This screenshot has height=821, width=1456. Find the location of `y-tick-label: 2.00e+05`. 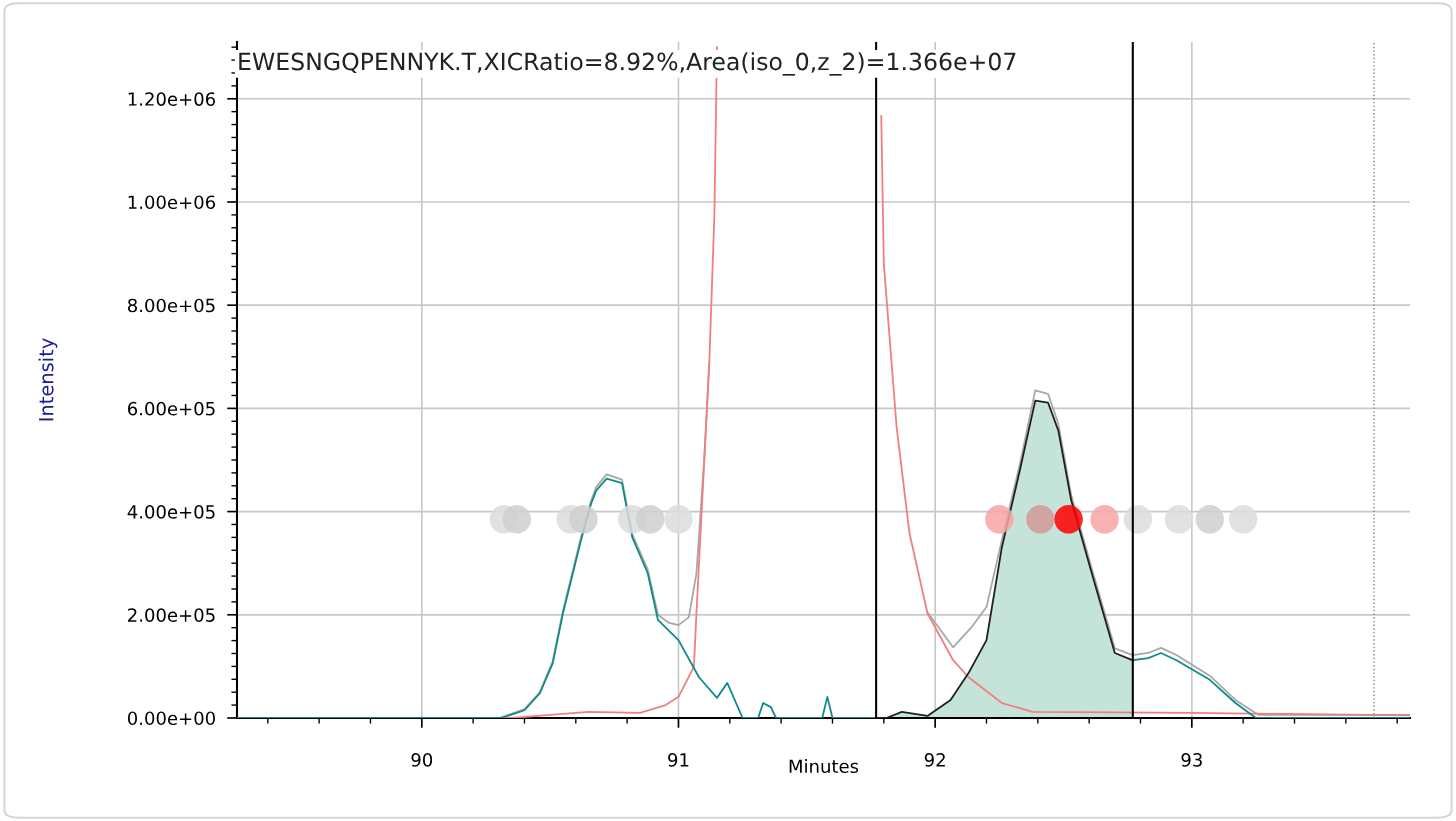

y-tick-label: 2.00e+05 is located at coordinates (171, 615).